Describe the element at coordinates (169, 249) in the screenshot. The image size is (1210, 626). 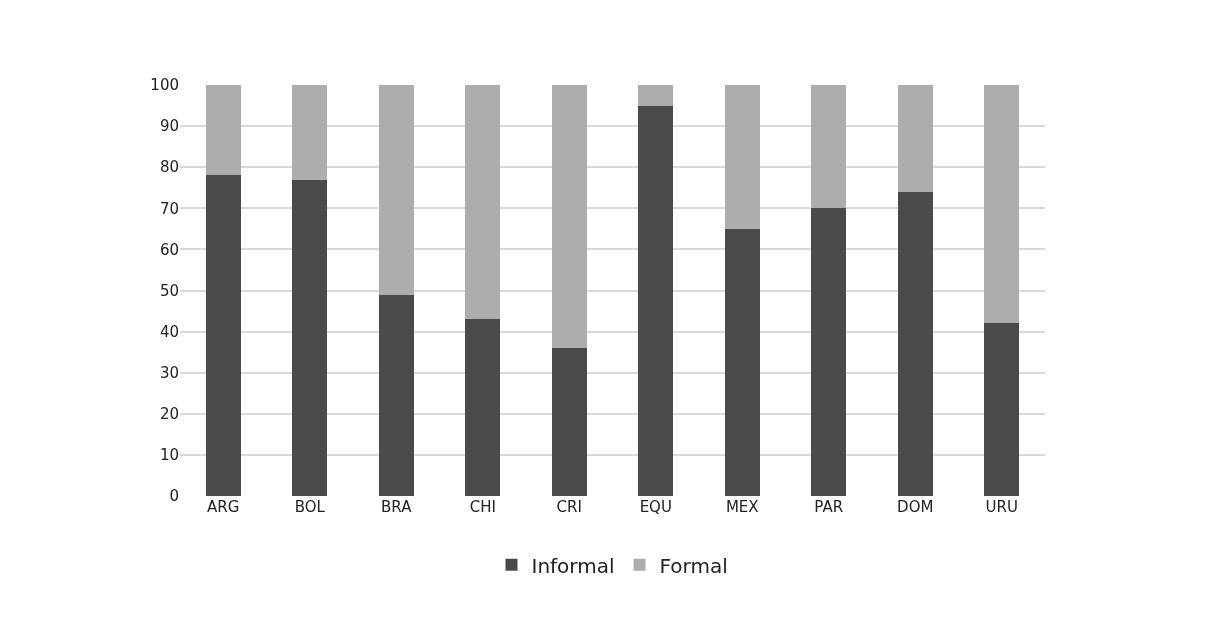
I see `y-tick-label: 60` at that location.